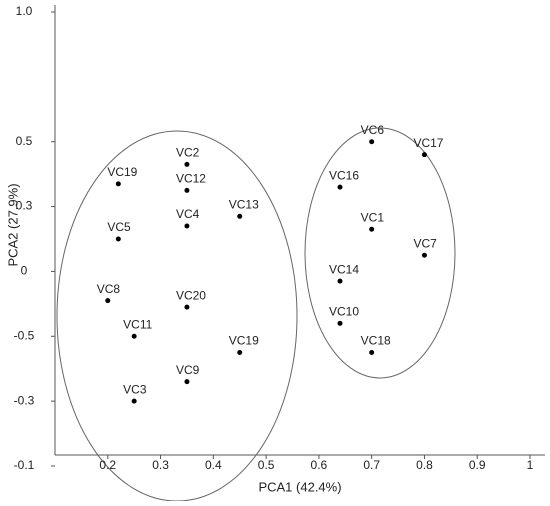  I want to click on point-label: VC11, so click(137, 324).